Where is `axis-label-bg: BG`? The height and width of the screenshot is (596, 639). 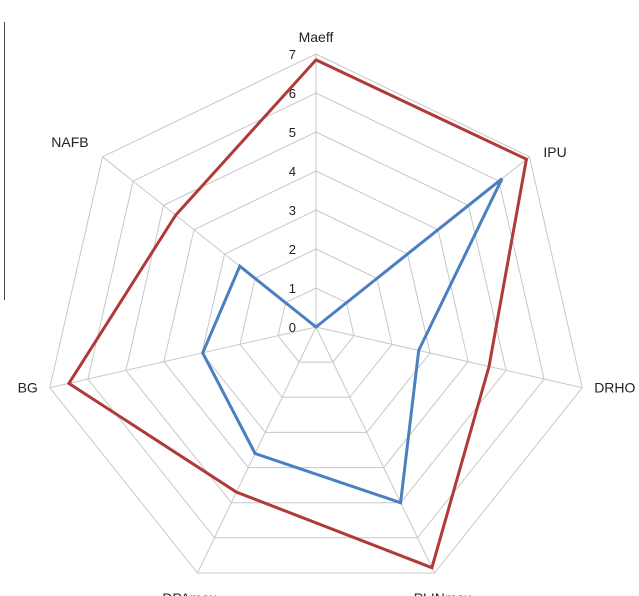 axis-label-bg: BG is located at coordinates (28, 388).